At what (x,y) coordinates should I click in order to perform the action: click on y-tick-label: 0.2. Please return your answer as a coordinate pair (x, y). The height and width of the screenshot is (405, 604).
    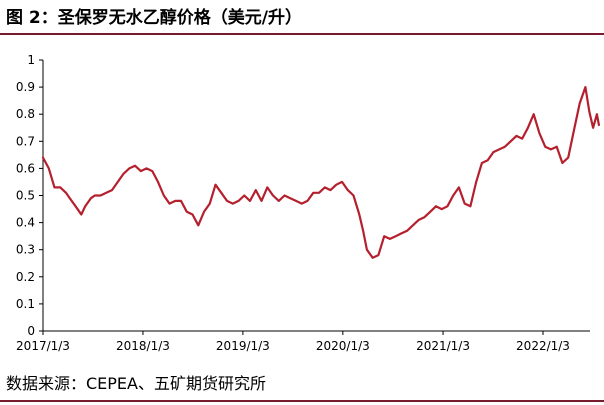
    Looking at the image, I should click on (25, 277).